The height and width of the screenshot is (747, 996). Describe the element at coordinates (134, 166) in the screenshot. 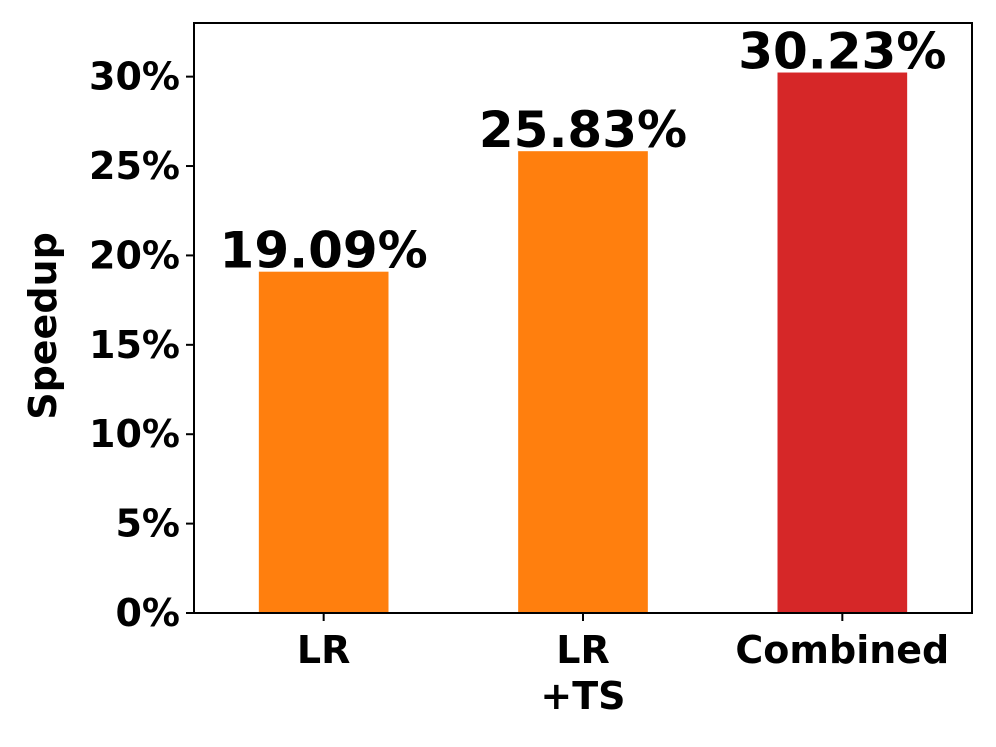

I see `y-tick-label: 25%` at that location.